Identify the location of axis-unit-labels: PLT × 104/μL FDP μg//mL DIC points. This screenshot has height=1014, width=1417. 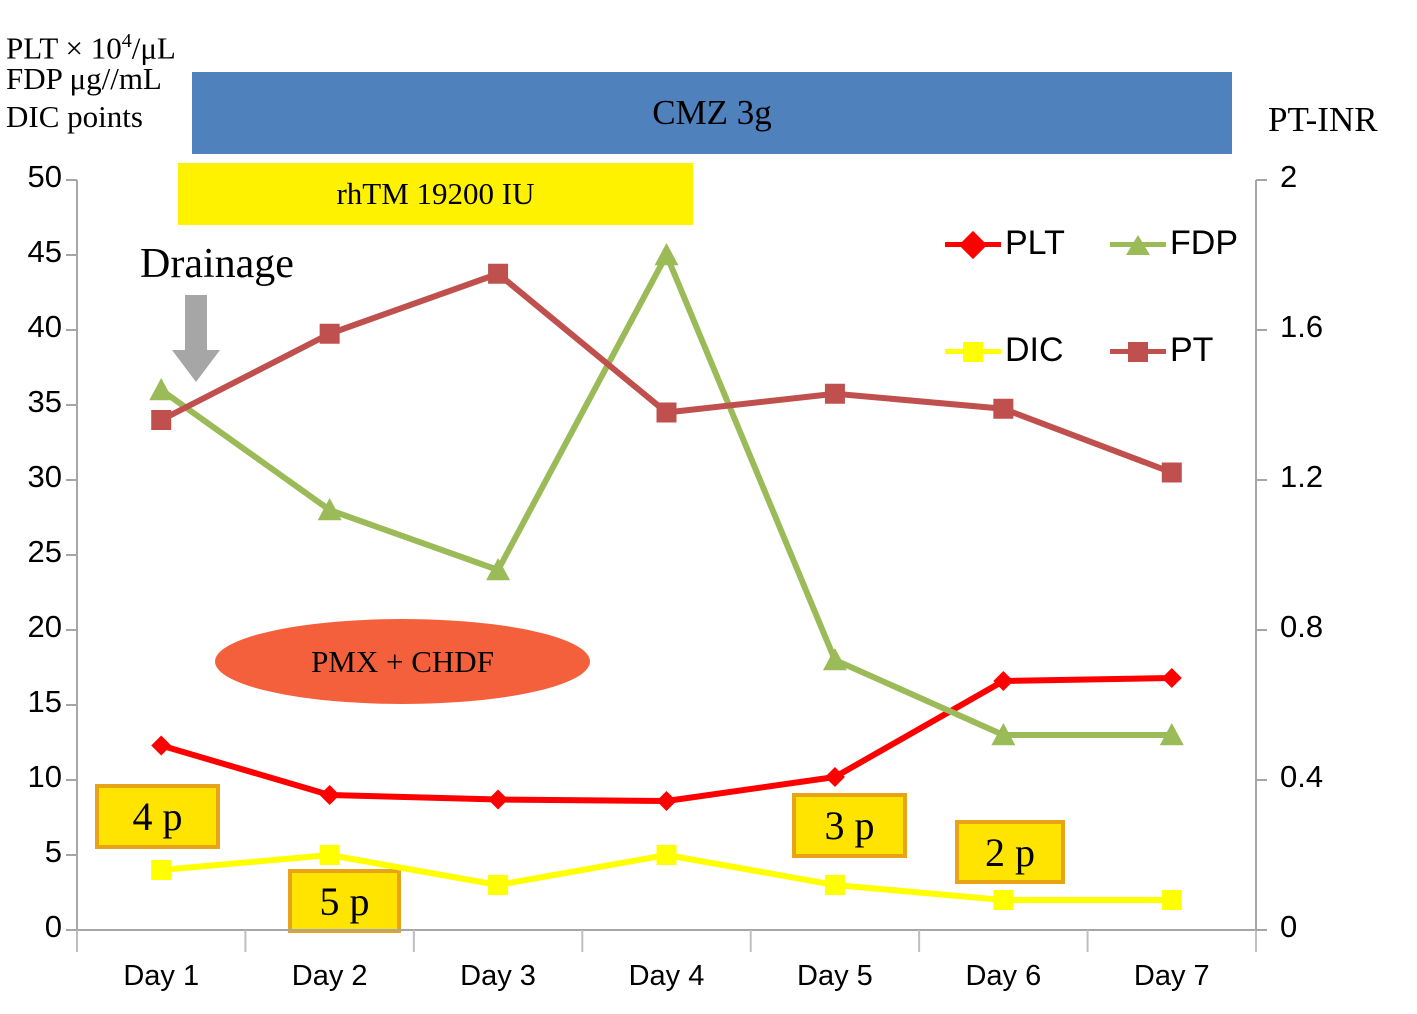
(91, 79).